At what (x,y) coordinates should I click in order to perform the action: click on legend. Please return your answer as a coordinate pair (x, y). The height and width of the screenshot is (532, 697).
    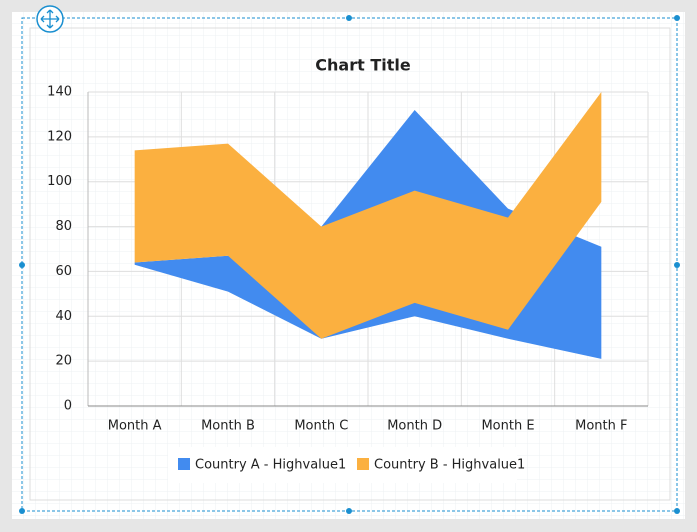
    Looking at the image, I should click on (342, 465).